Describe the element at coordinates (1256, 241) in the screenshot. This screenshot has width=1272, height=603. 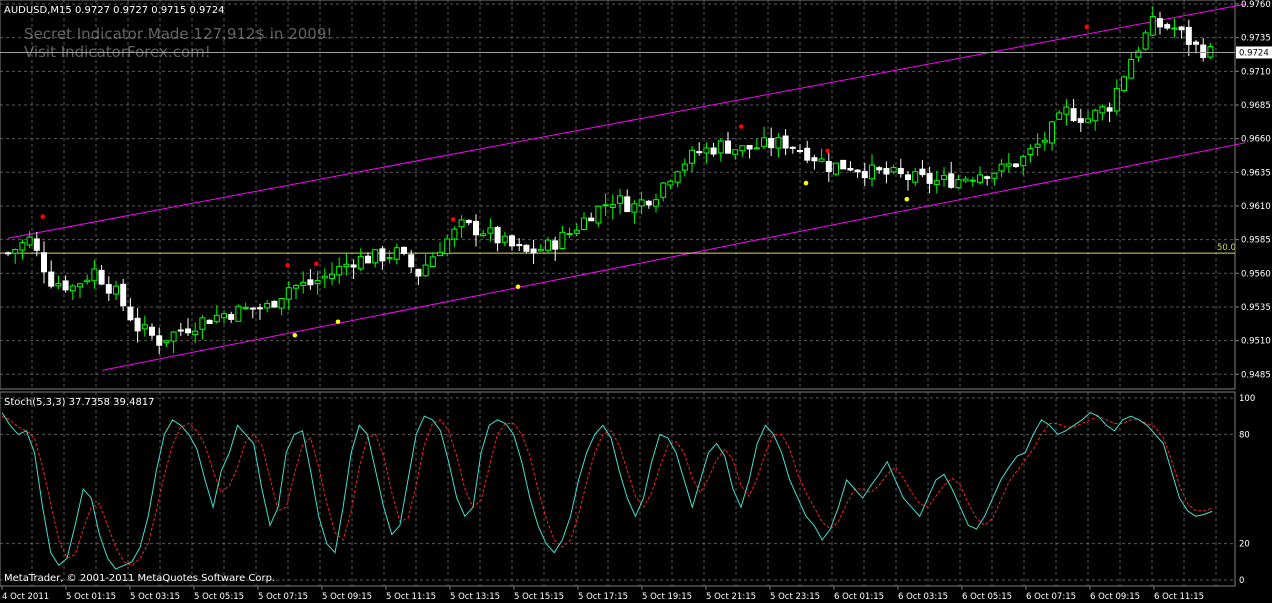
I see `price-tick-label: 0.9585` at that location.